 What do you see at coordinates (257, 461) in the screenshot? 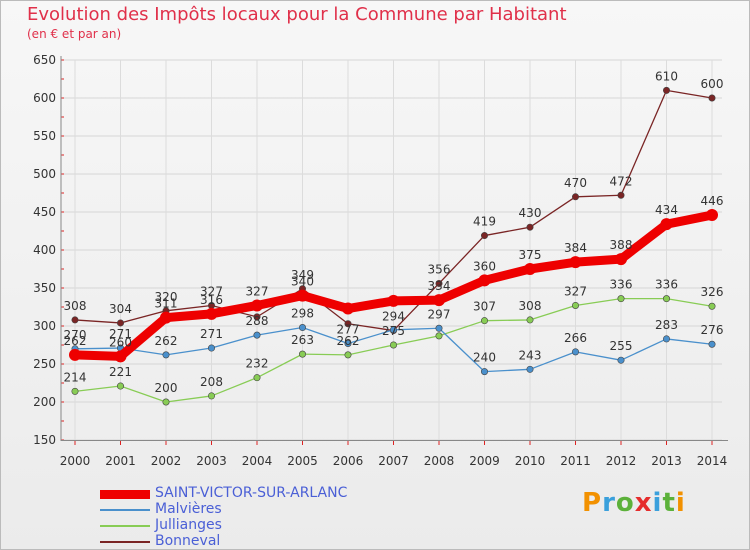
I see `x-tick-label: 2004` at bounding box center [257, 461].